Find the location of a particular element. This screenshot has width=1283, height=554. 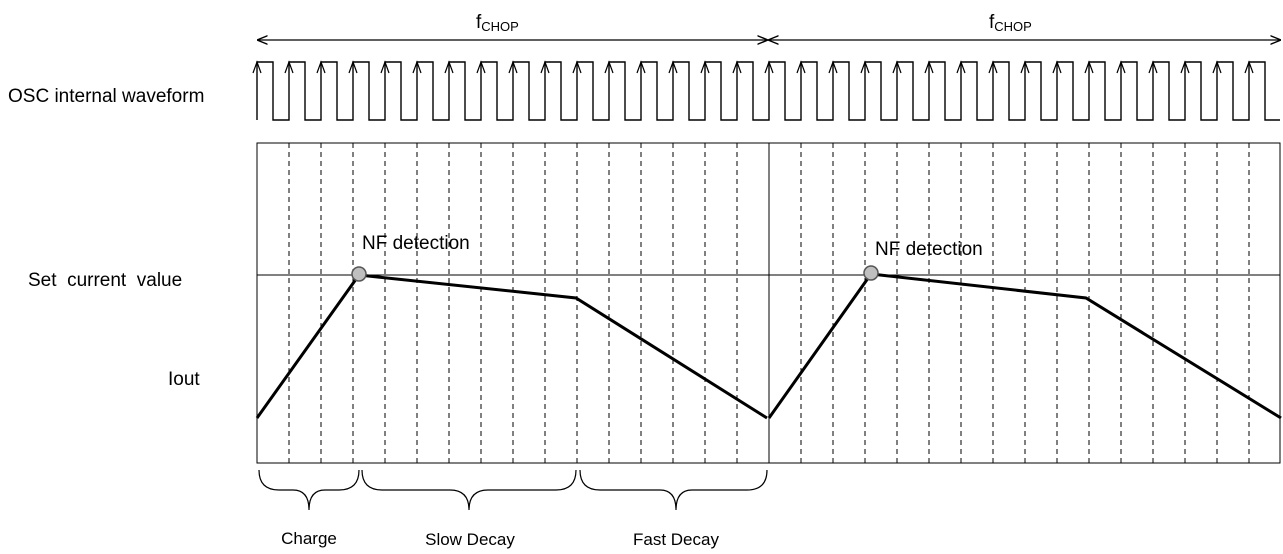

osc-clock-waveform is located at coordinates (766, 90).